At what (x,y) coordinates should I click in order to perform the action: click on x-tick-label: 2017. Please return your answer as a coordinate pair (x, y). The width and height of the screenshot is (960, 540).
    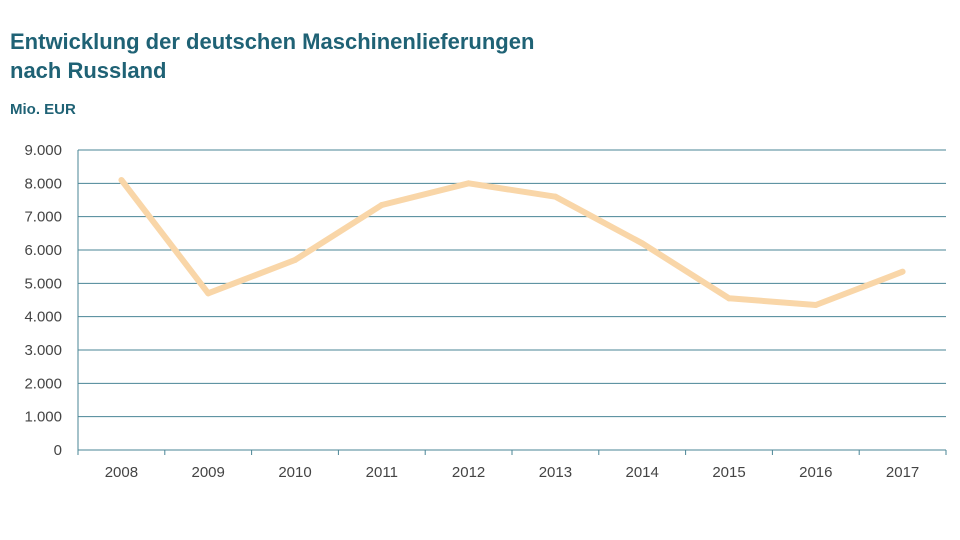
    Looking at the image, I should click on (902, 472).